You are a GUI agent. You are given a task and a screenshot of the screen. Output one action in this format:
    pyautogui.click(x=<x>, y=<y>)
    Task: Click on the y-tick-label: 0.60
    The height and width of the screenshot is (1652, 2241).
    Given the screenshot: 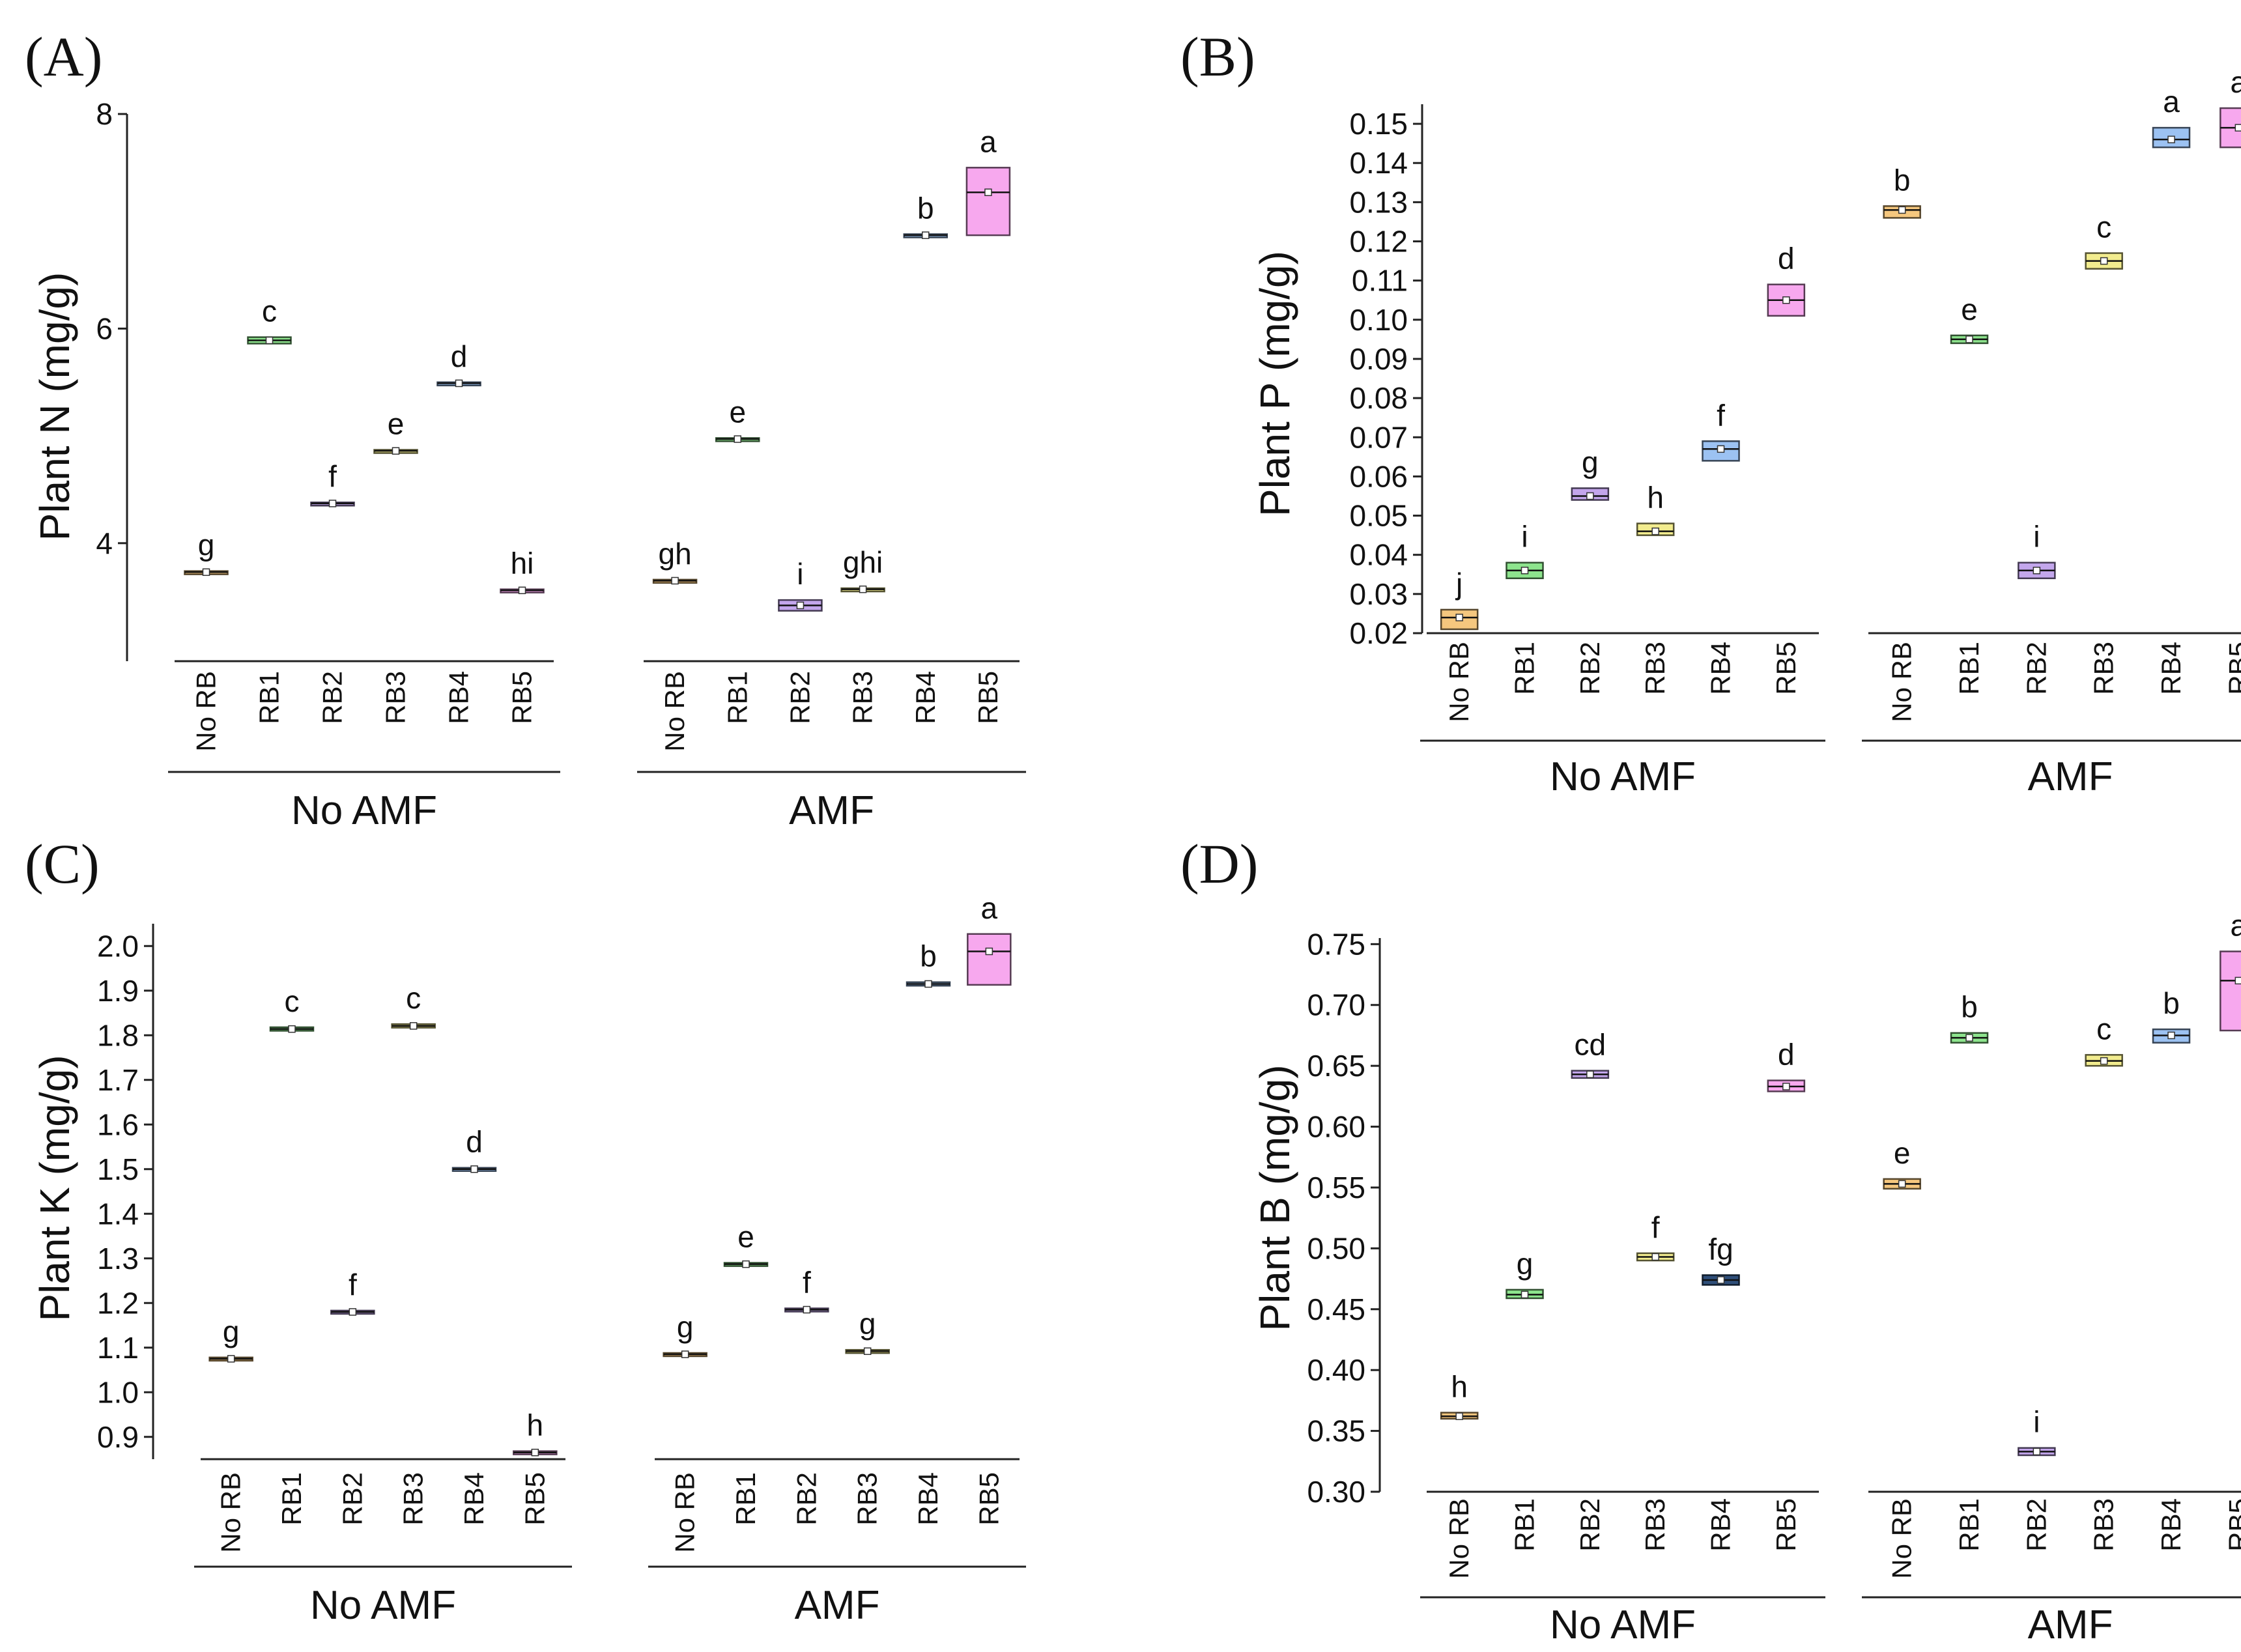 What is the action you would take?
    pyautogui.click(x=1336, y=1127)
    